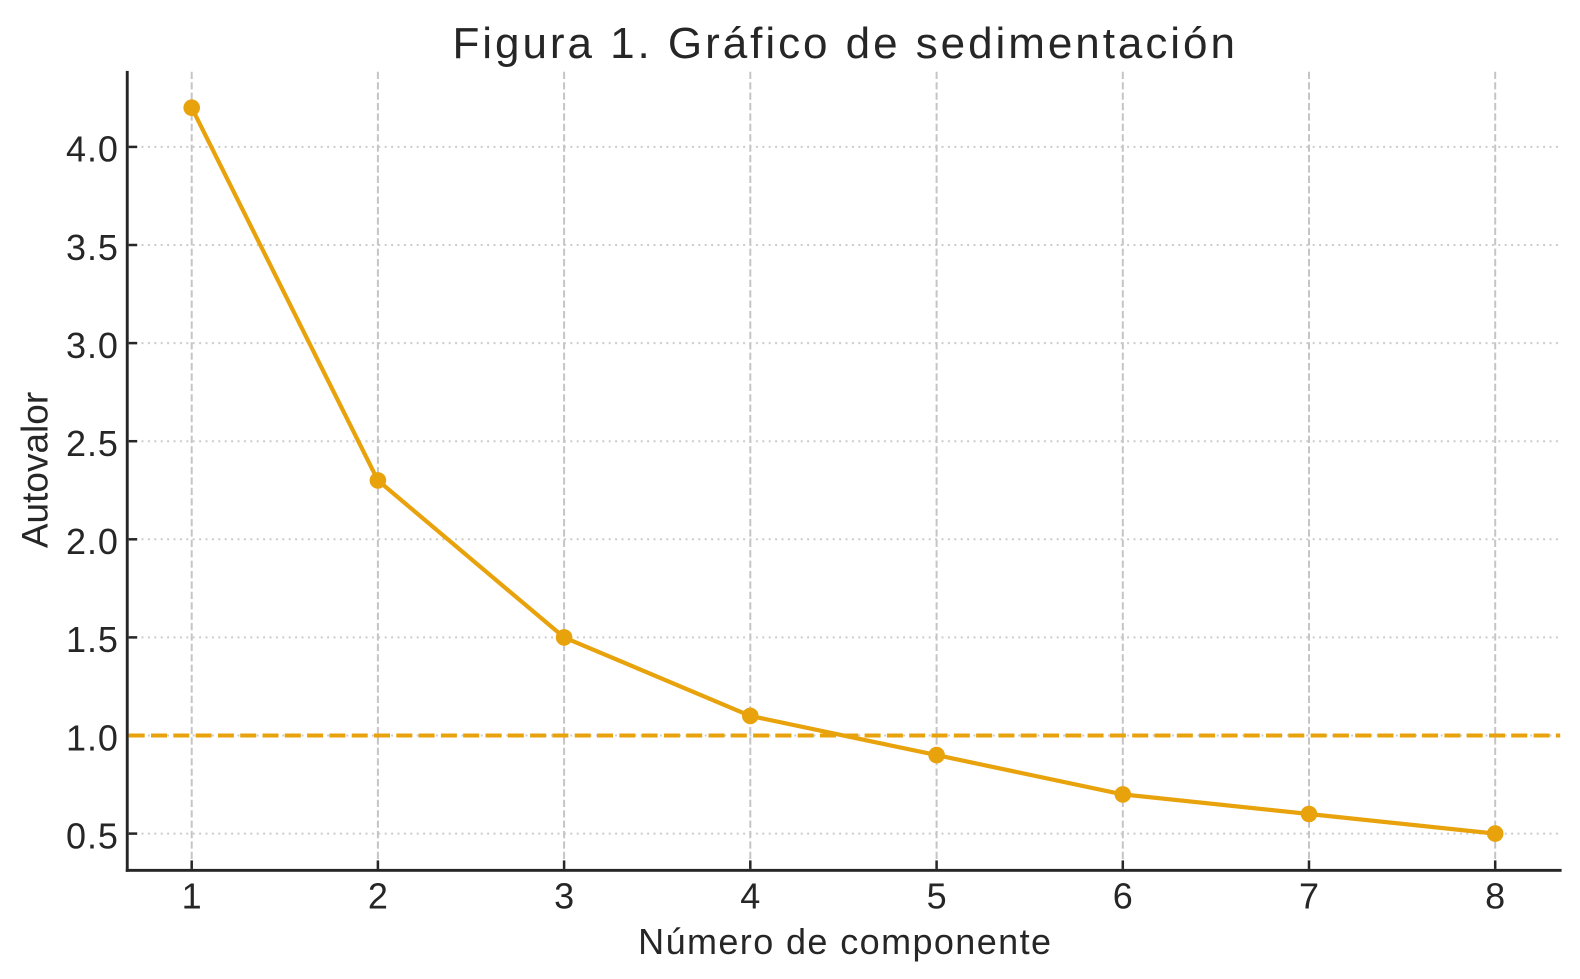 This screenshot has width=1580, height=979. Describe the element at coordinates (1309, 896) in the screenshot. I see `svg-text: 7` at that location.